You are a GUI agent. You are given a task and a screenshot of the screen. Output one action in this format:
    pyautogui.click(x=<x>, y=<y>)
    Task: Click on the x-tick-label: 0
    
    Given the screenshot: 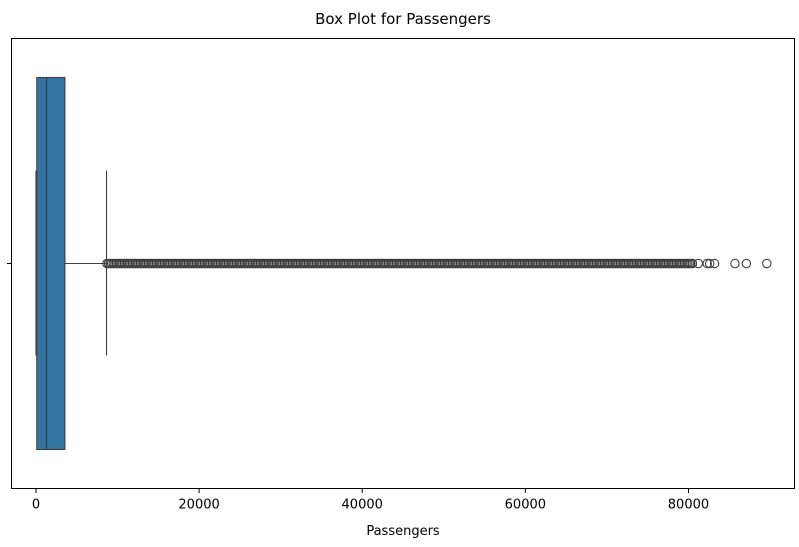 What is the action you would take?
    pyautogui.click(x=36, y=505)
    